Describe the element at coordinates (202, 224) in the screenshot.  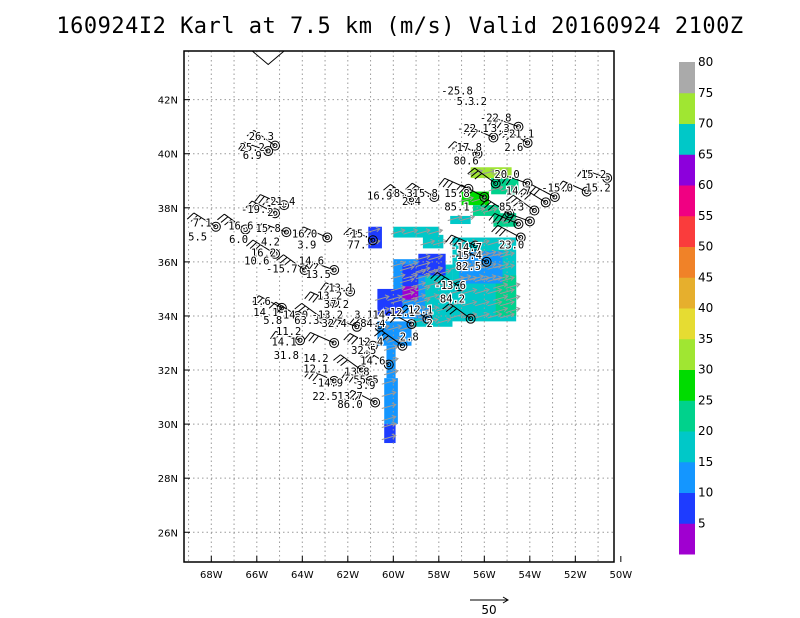
I see `station-label: 7.1` at that location.